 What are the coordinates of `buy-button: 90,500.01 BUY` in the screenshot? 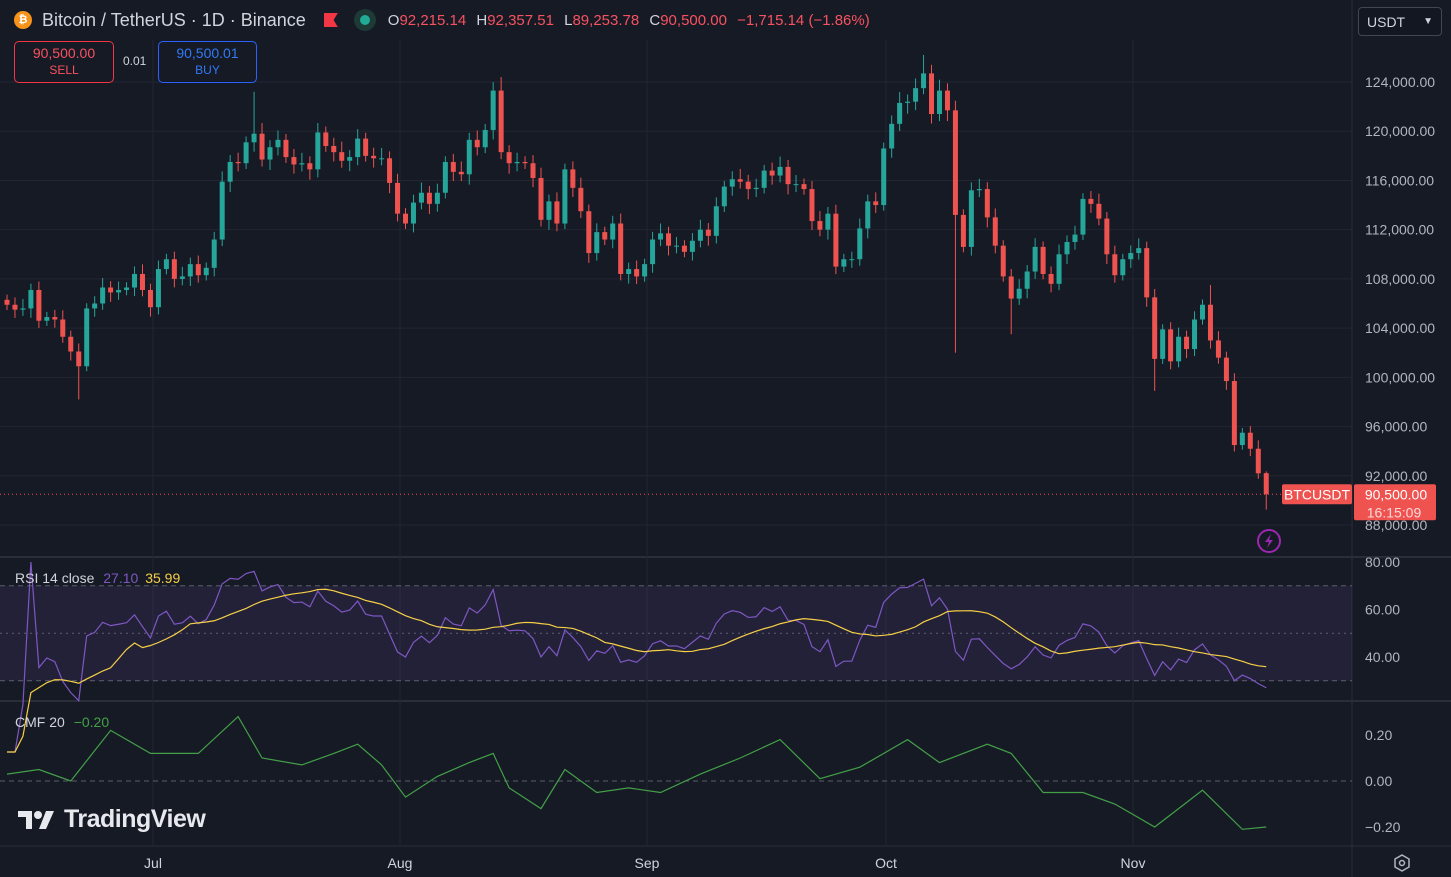 It's located at (207, 62).